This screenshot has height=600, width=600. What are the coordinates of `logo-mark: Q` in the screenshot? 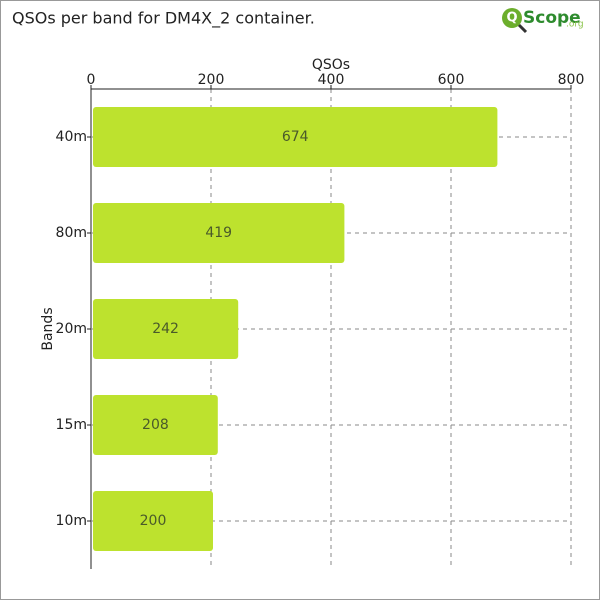 It's located at (511, 18).